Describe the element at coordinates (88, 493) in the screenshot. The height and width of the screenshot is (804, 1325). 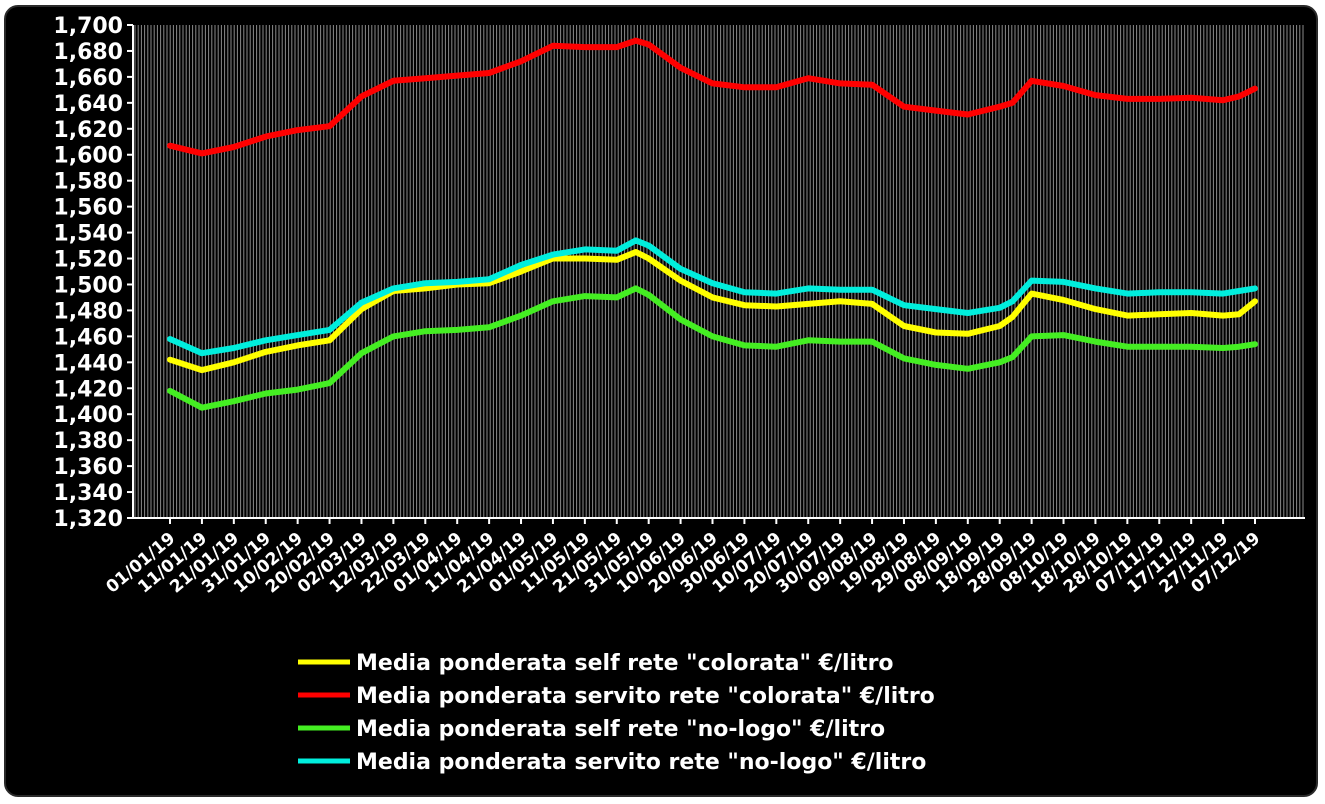
I see `y-tick-label: 1,340` at that location.